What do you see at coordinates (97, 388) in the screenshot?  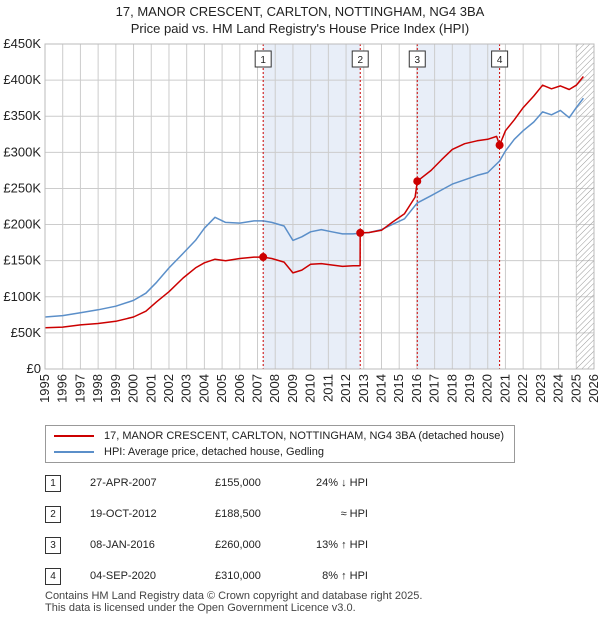 I see `x-tick-label: 1998` at bounding box center [97, 388].